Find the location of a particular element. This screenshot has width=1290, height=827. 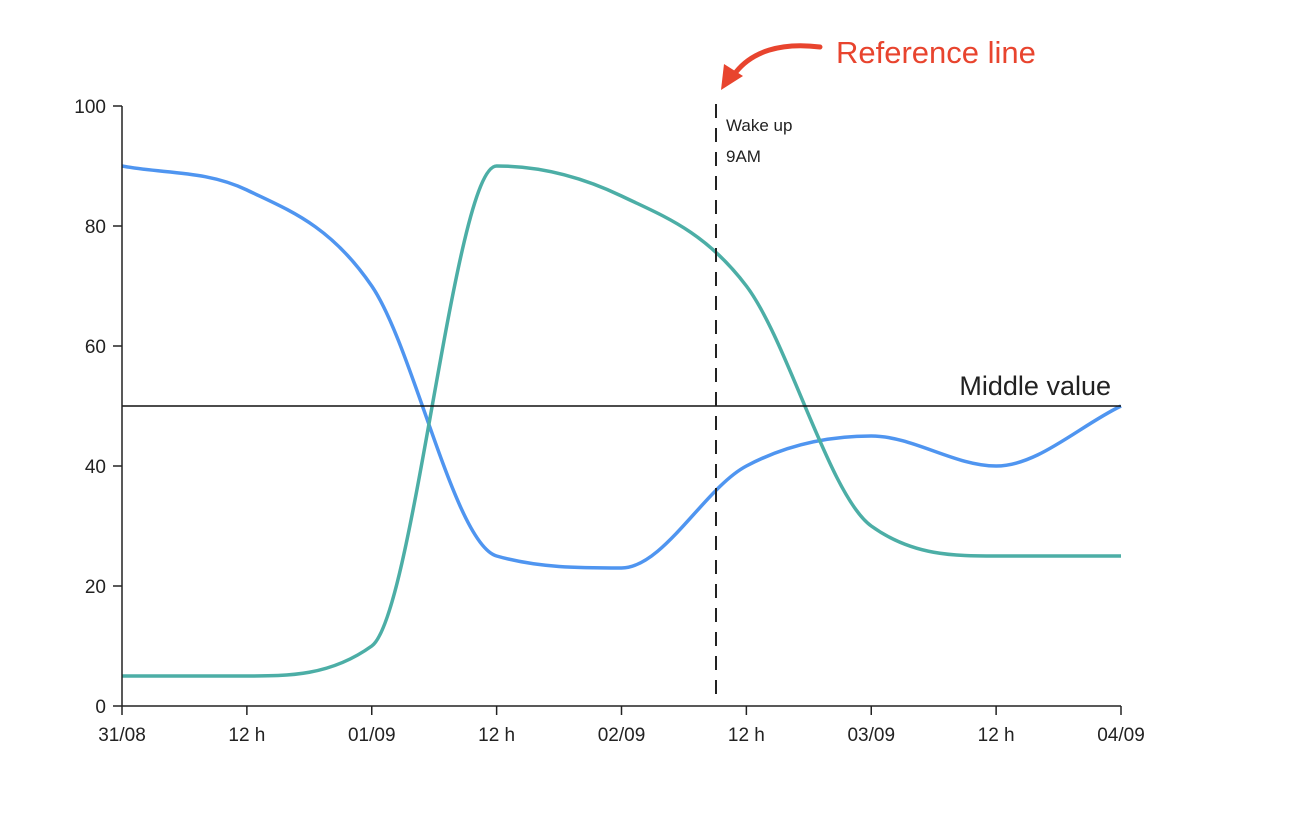

x-tick-label: 02/09 is located at coordinates (622, 735).